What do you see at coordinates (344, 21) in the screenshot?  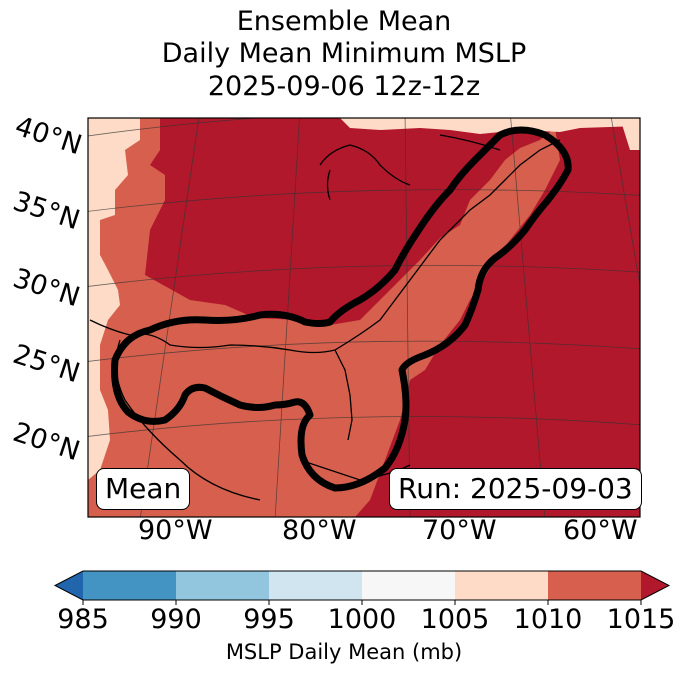 I see `title-line-1: Ensemble Mean` at bounding box center [344, 21].